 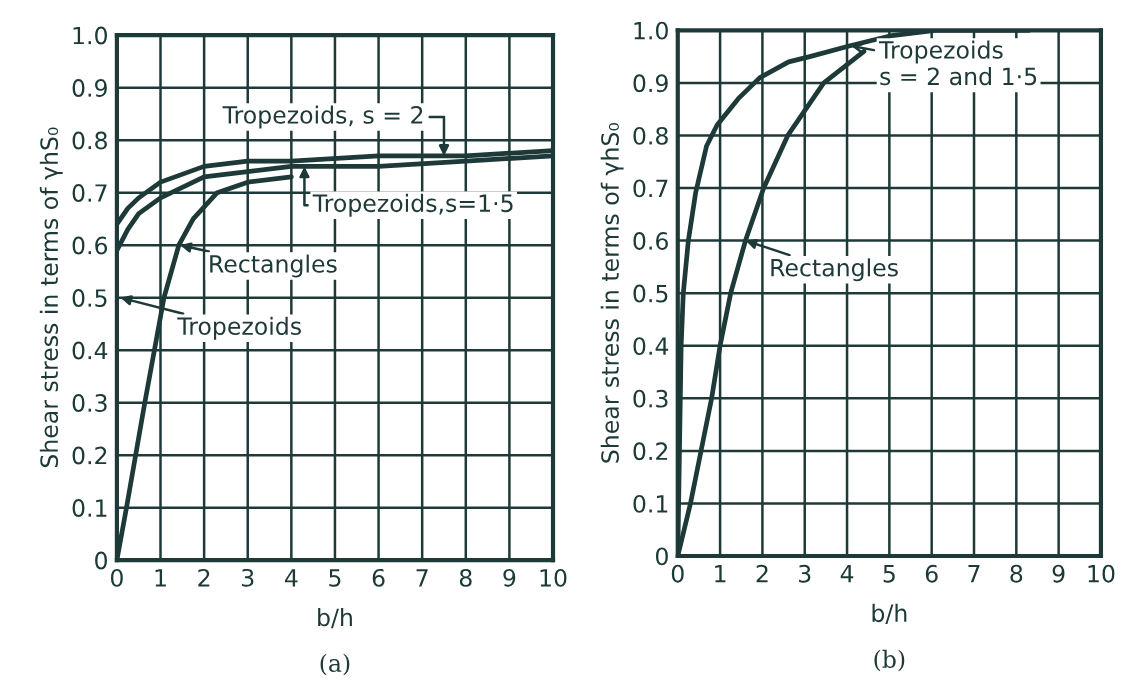 I want to click on text: (a), so click(x=335, y=664).